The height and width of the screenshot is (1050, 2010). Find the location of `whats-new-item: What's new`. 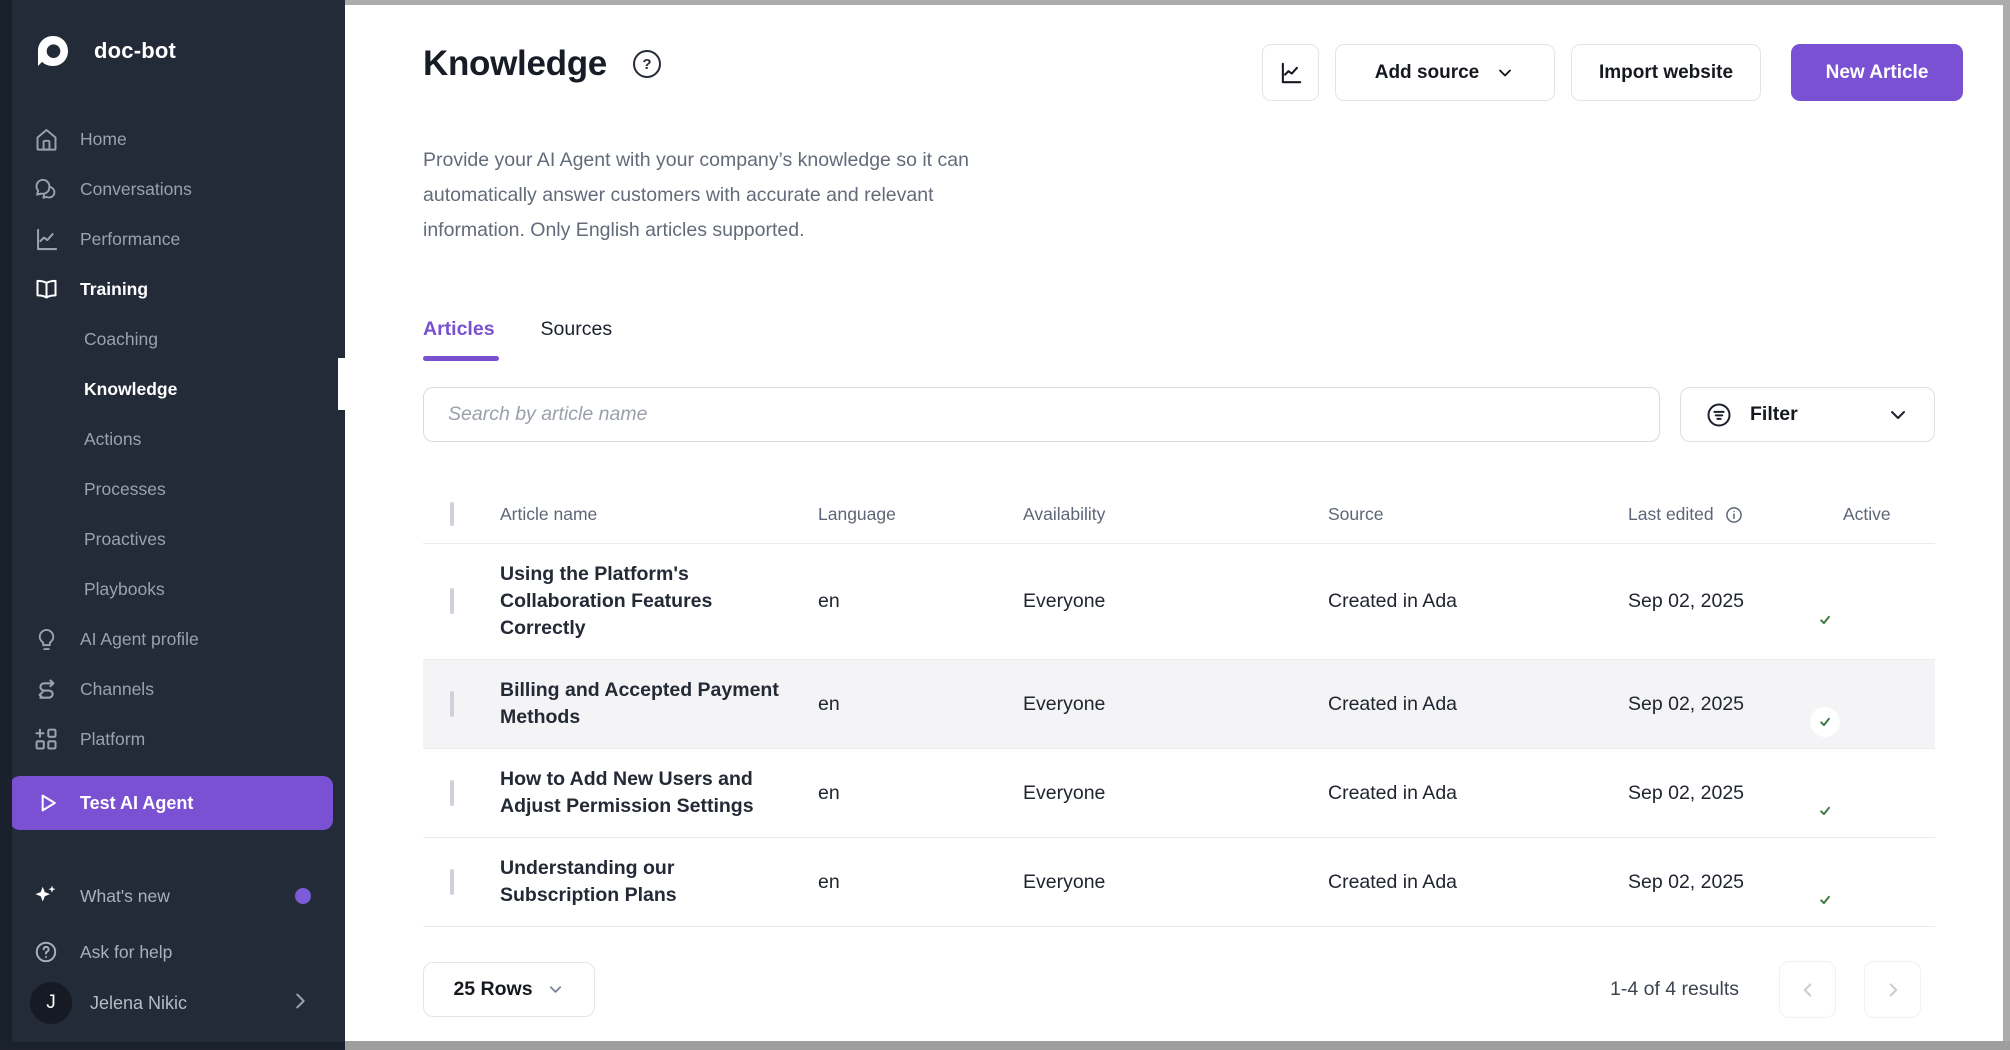

whats-new-item: What's new is located at coordinates (172, 896).